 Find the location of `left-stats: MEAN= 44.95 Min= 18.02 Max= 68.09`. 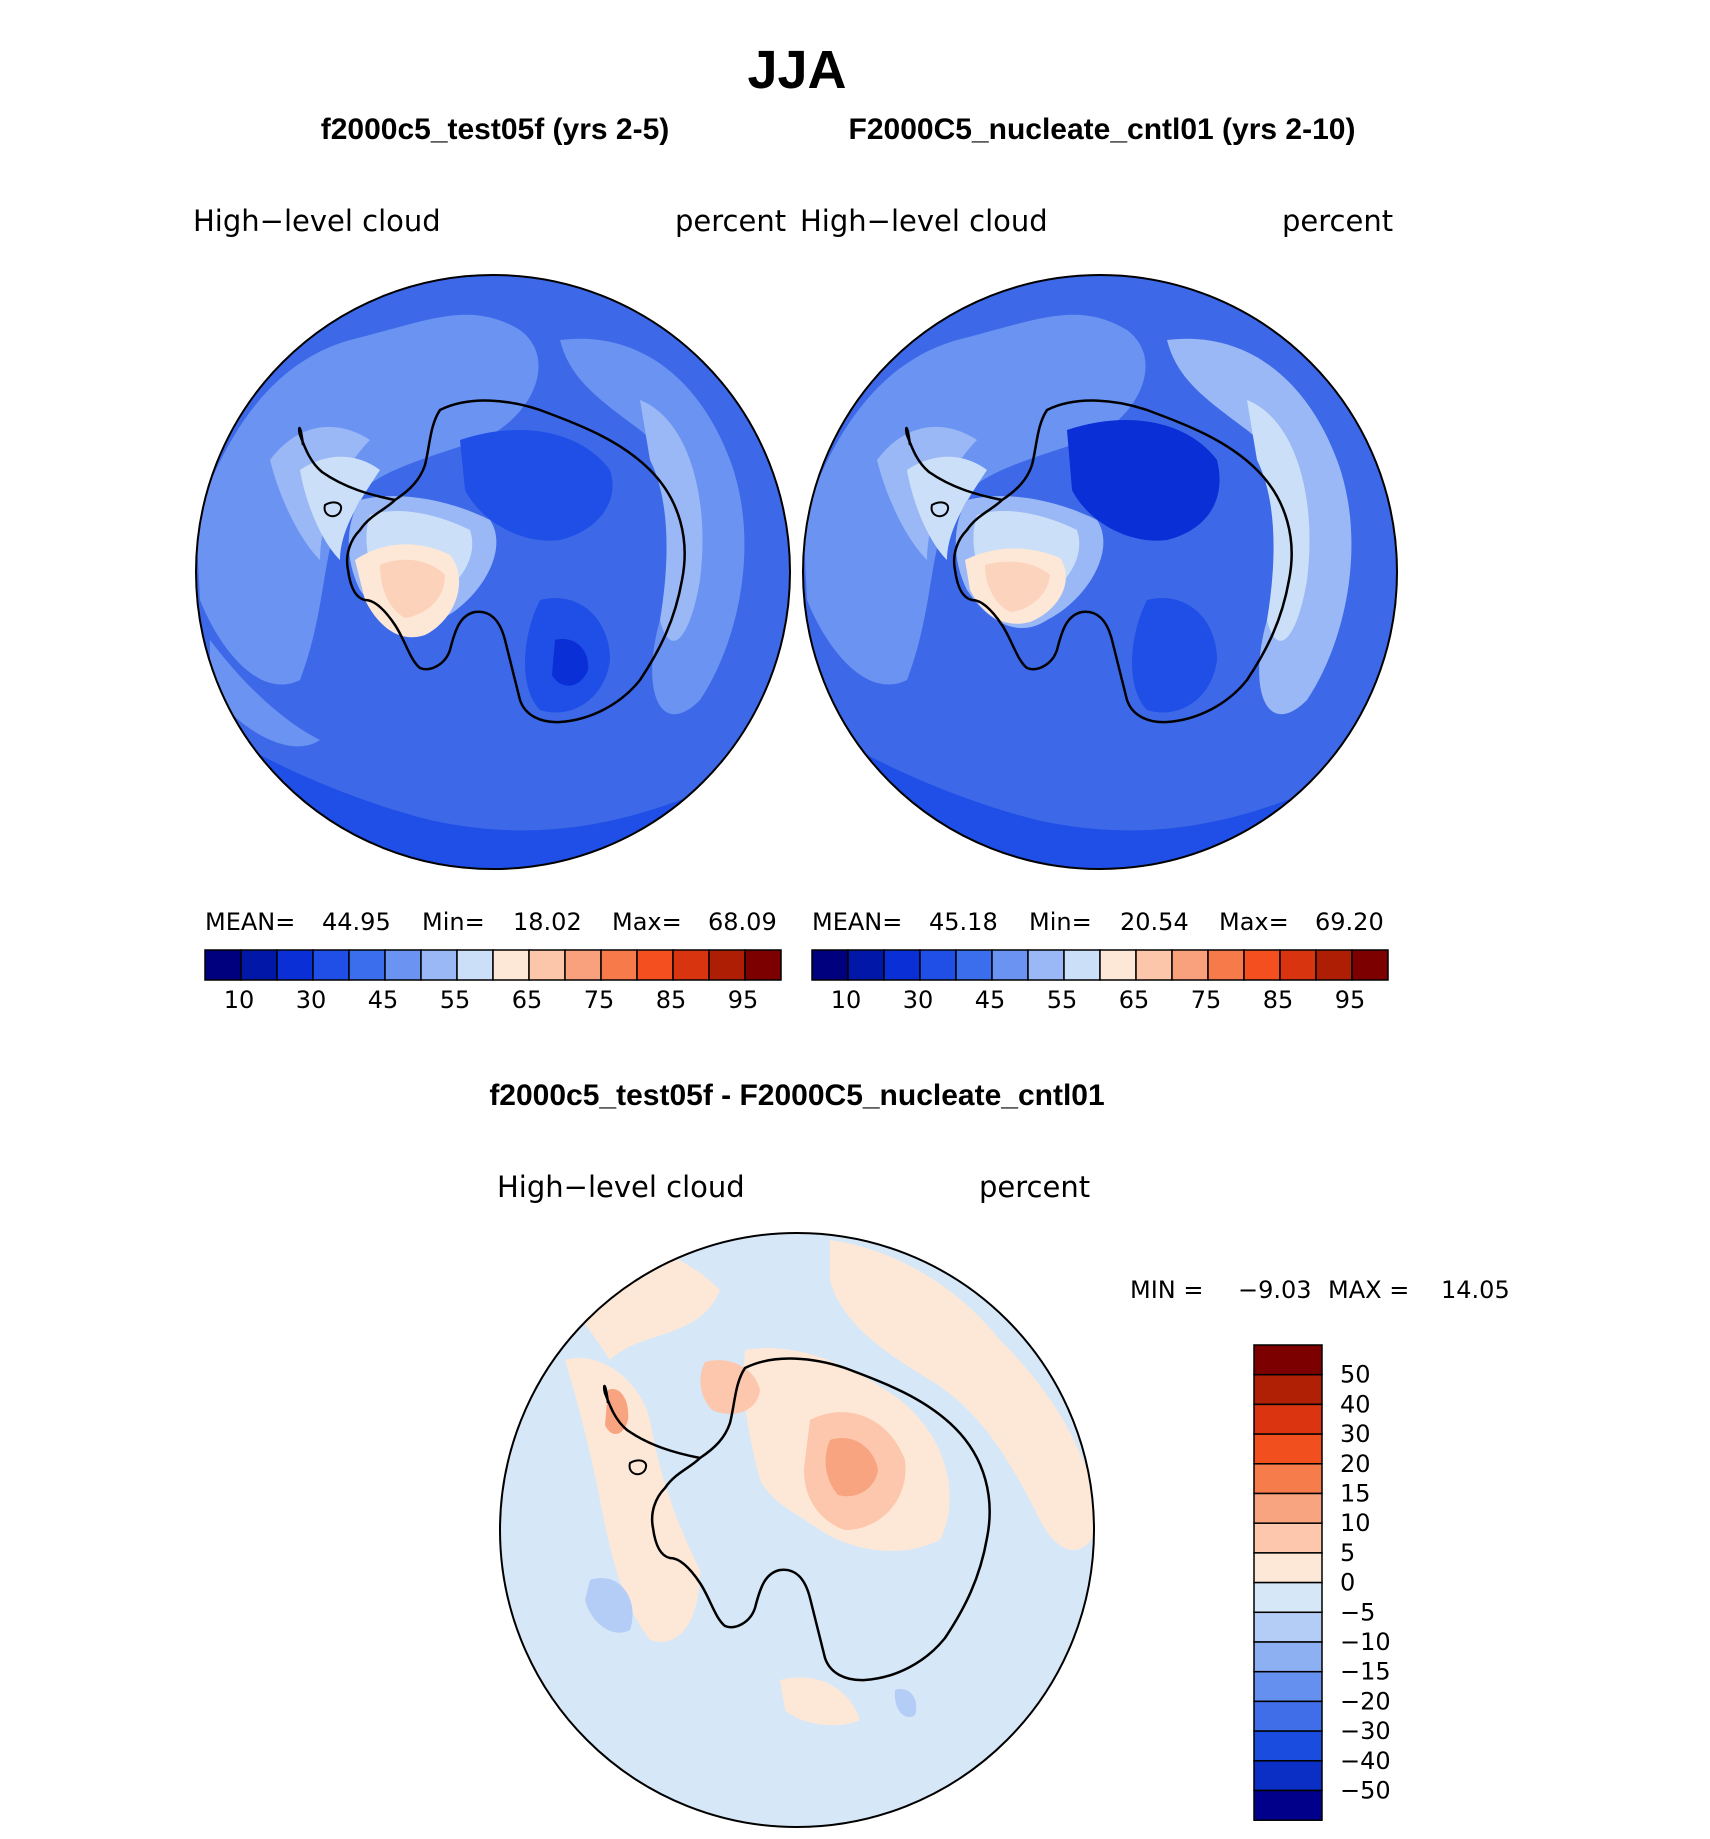

left-stats: MEAN= 44.95 Min= 18.02 Max= 68.09 is located at coordinates (491, 922).